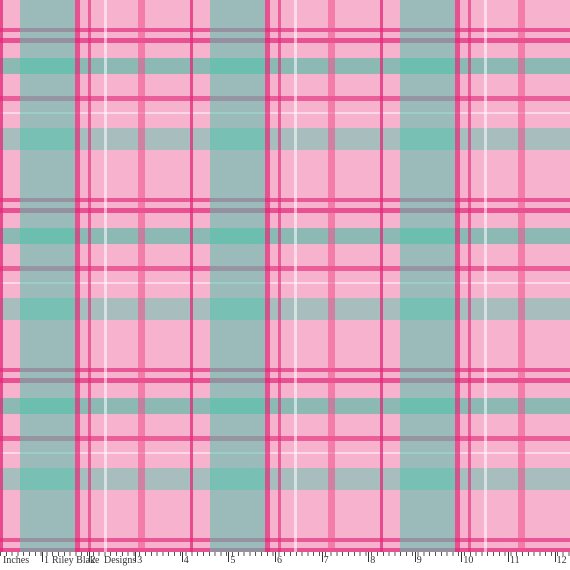 The image size is (570, 570). I want to click on inch-number: 12, so click(561, 560).